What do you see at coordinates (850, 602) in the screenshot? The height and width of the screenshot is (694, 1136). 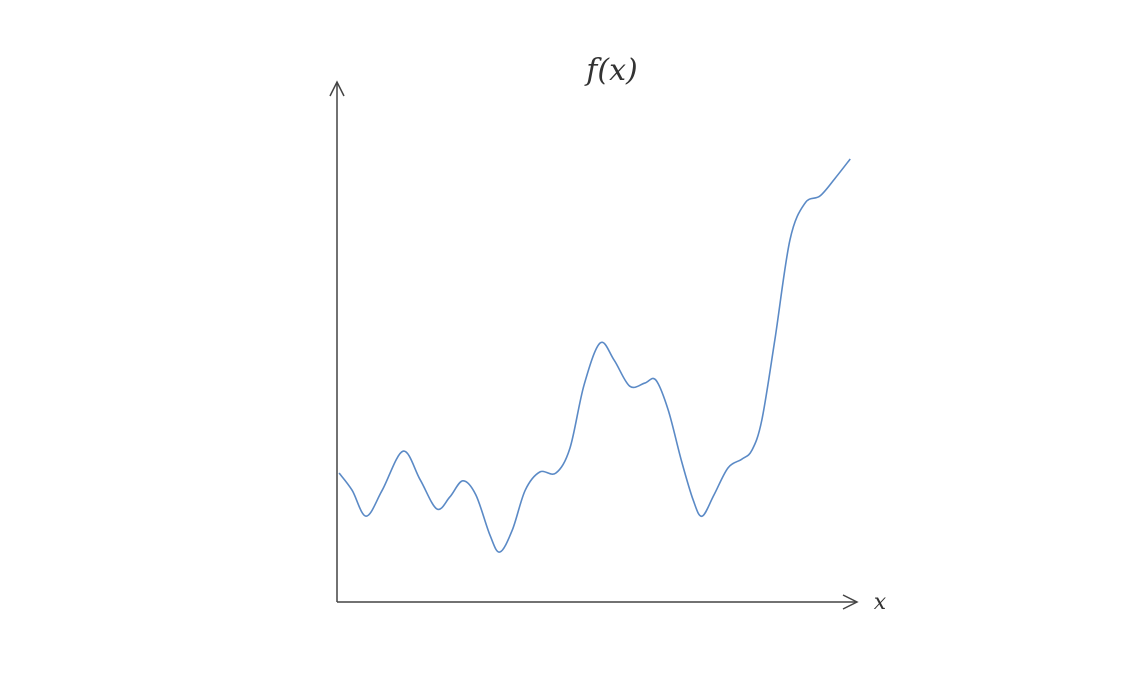 I see `x-axis-arrow` at bounding box center [850, 602].